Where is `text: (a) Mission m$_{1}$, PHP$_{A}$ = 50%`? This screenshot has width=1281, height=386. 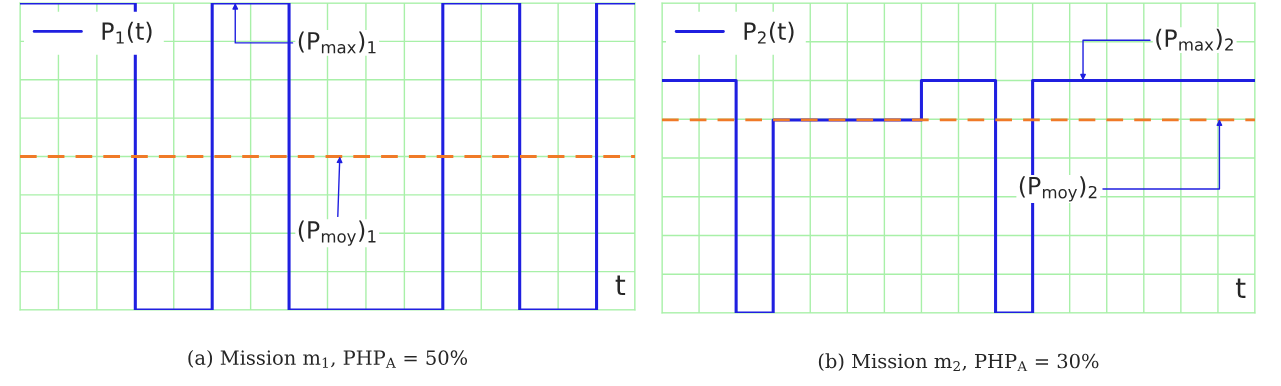 text: (a) Mission m$_{1}$, PHP$_{A}$ = 50% is located at coordinates (328, 358).